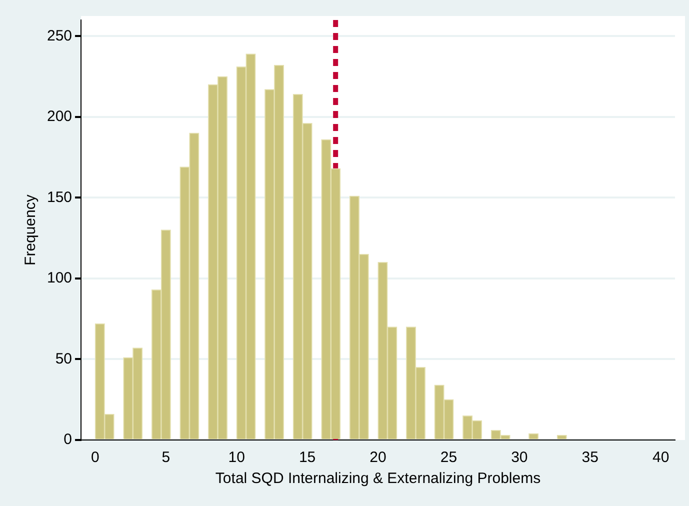  Describe the element at coordinates (68, 439) in the screenshot. I see `y-tick-label: 0` at that location.